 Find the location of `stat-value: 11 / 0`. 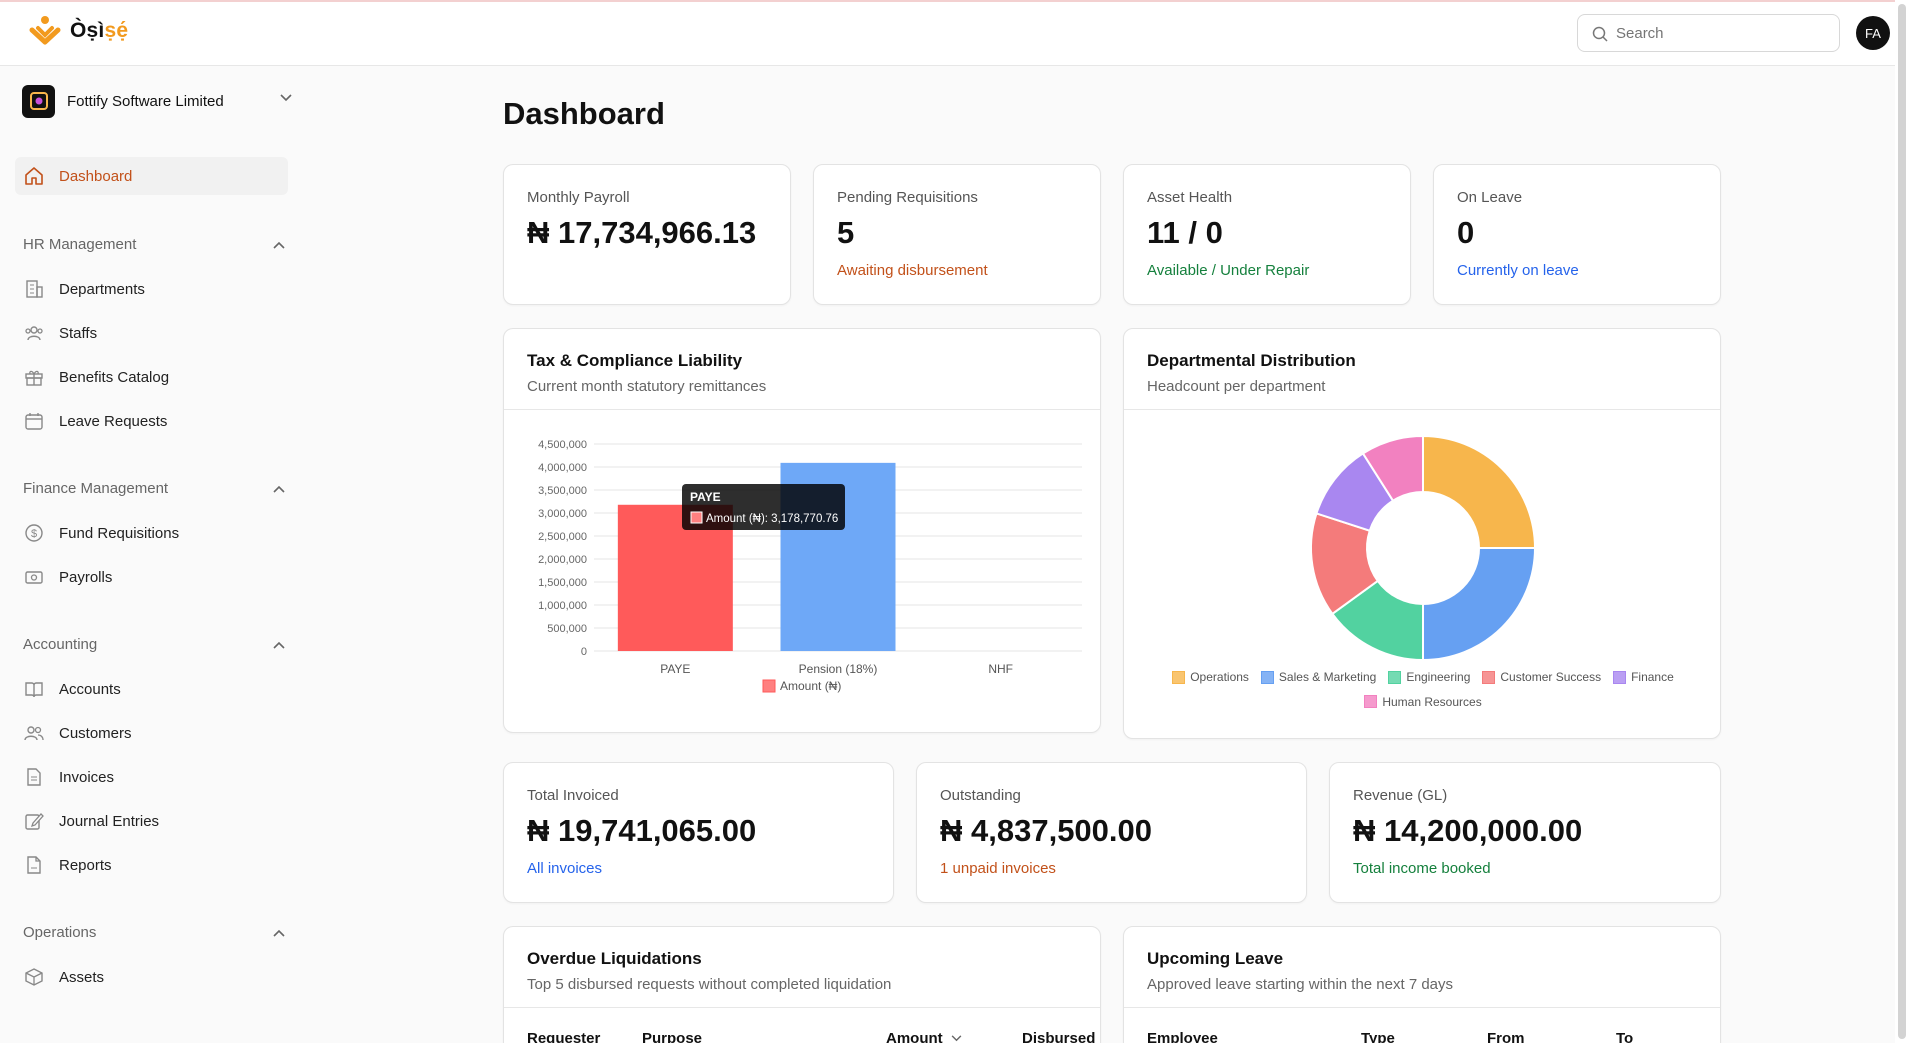

stat-value: 11 / 0 is located at coordinates (1185, 232).